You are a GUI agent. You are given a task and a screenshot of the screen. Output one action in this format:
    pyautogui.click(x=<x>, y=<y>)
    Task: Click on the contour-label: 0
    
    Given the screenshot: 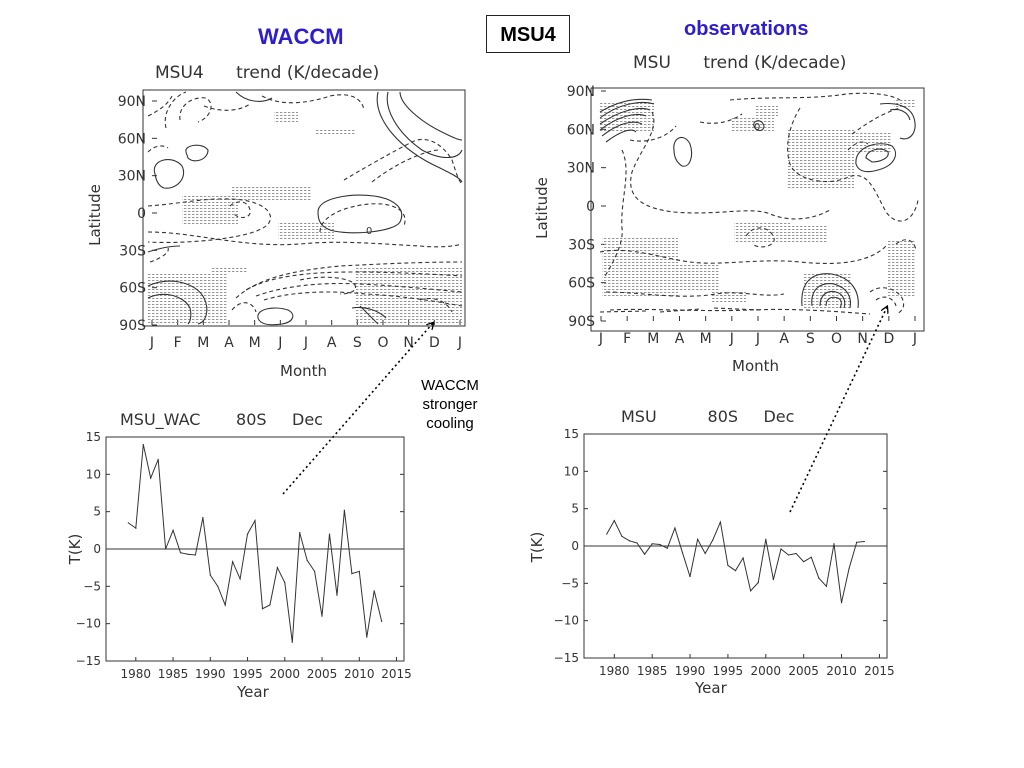 What is the action you would take?
    pyautogui.click(x=757, y=127)
    